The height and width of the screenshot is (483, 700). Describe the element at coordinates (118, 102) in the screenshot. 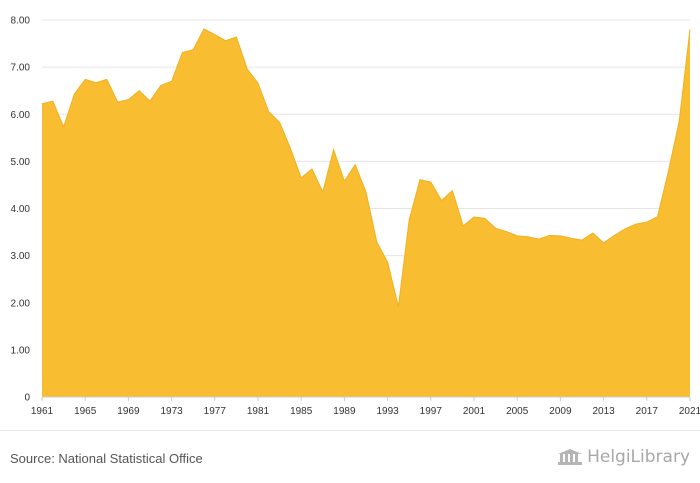

I see `data-point-1968` at that location.